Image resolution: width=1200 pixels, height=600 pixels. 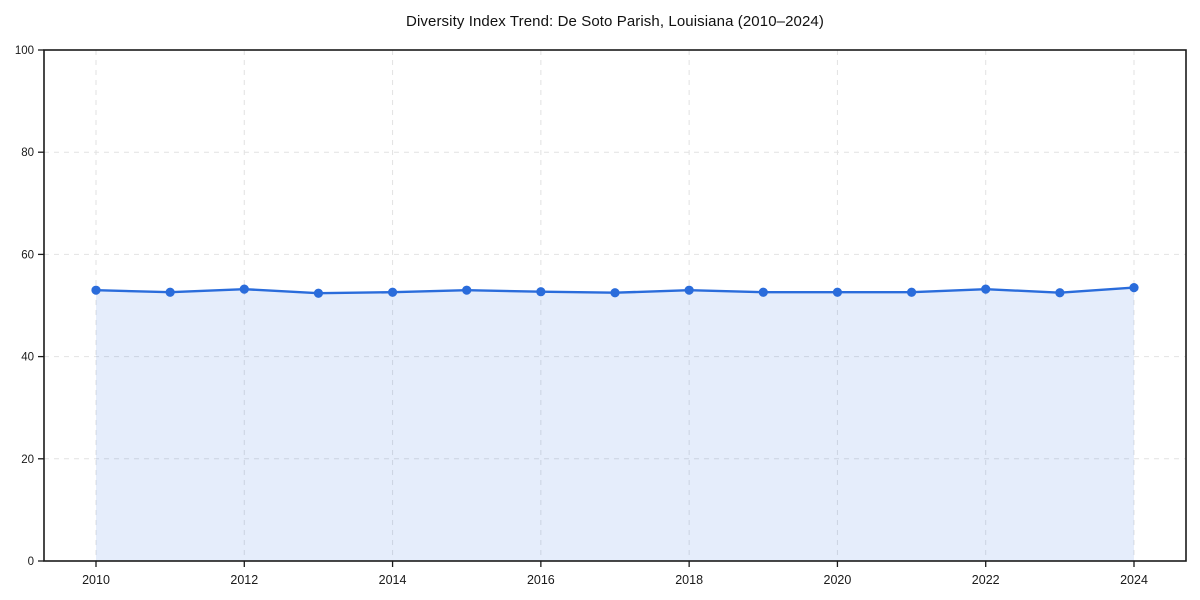 What do you see at coordinates (1060, 293) in the screenshot?
I see `data-point-2023` at bounding box center [1060, 293].